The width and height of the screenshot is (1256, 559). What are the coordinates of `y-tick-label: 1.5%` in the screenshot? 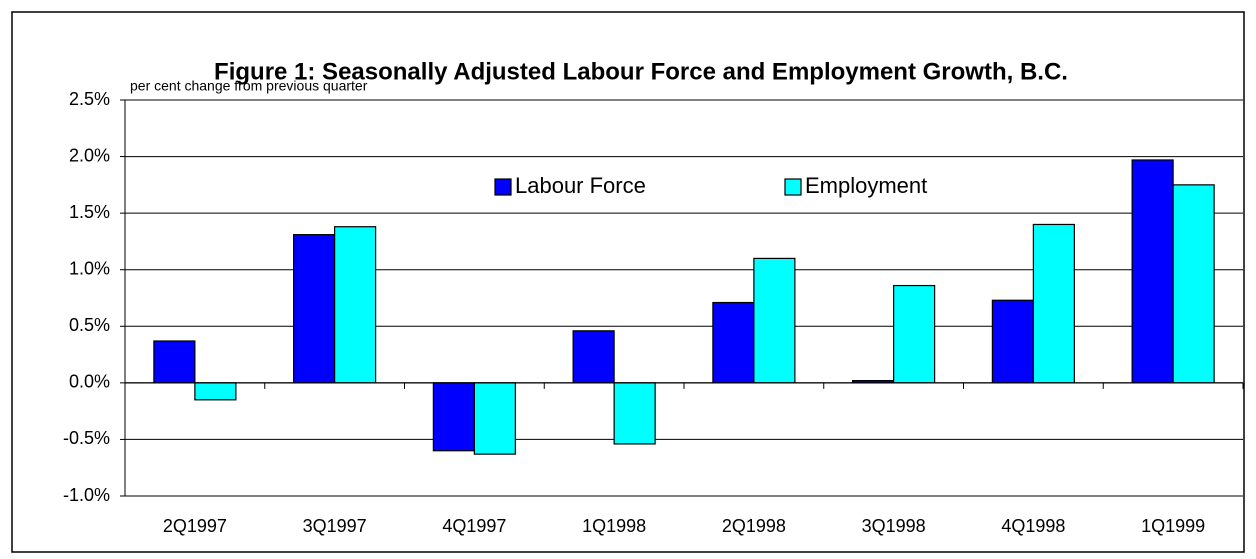 It's located at (89, 212).